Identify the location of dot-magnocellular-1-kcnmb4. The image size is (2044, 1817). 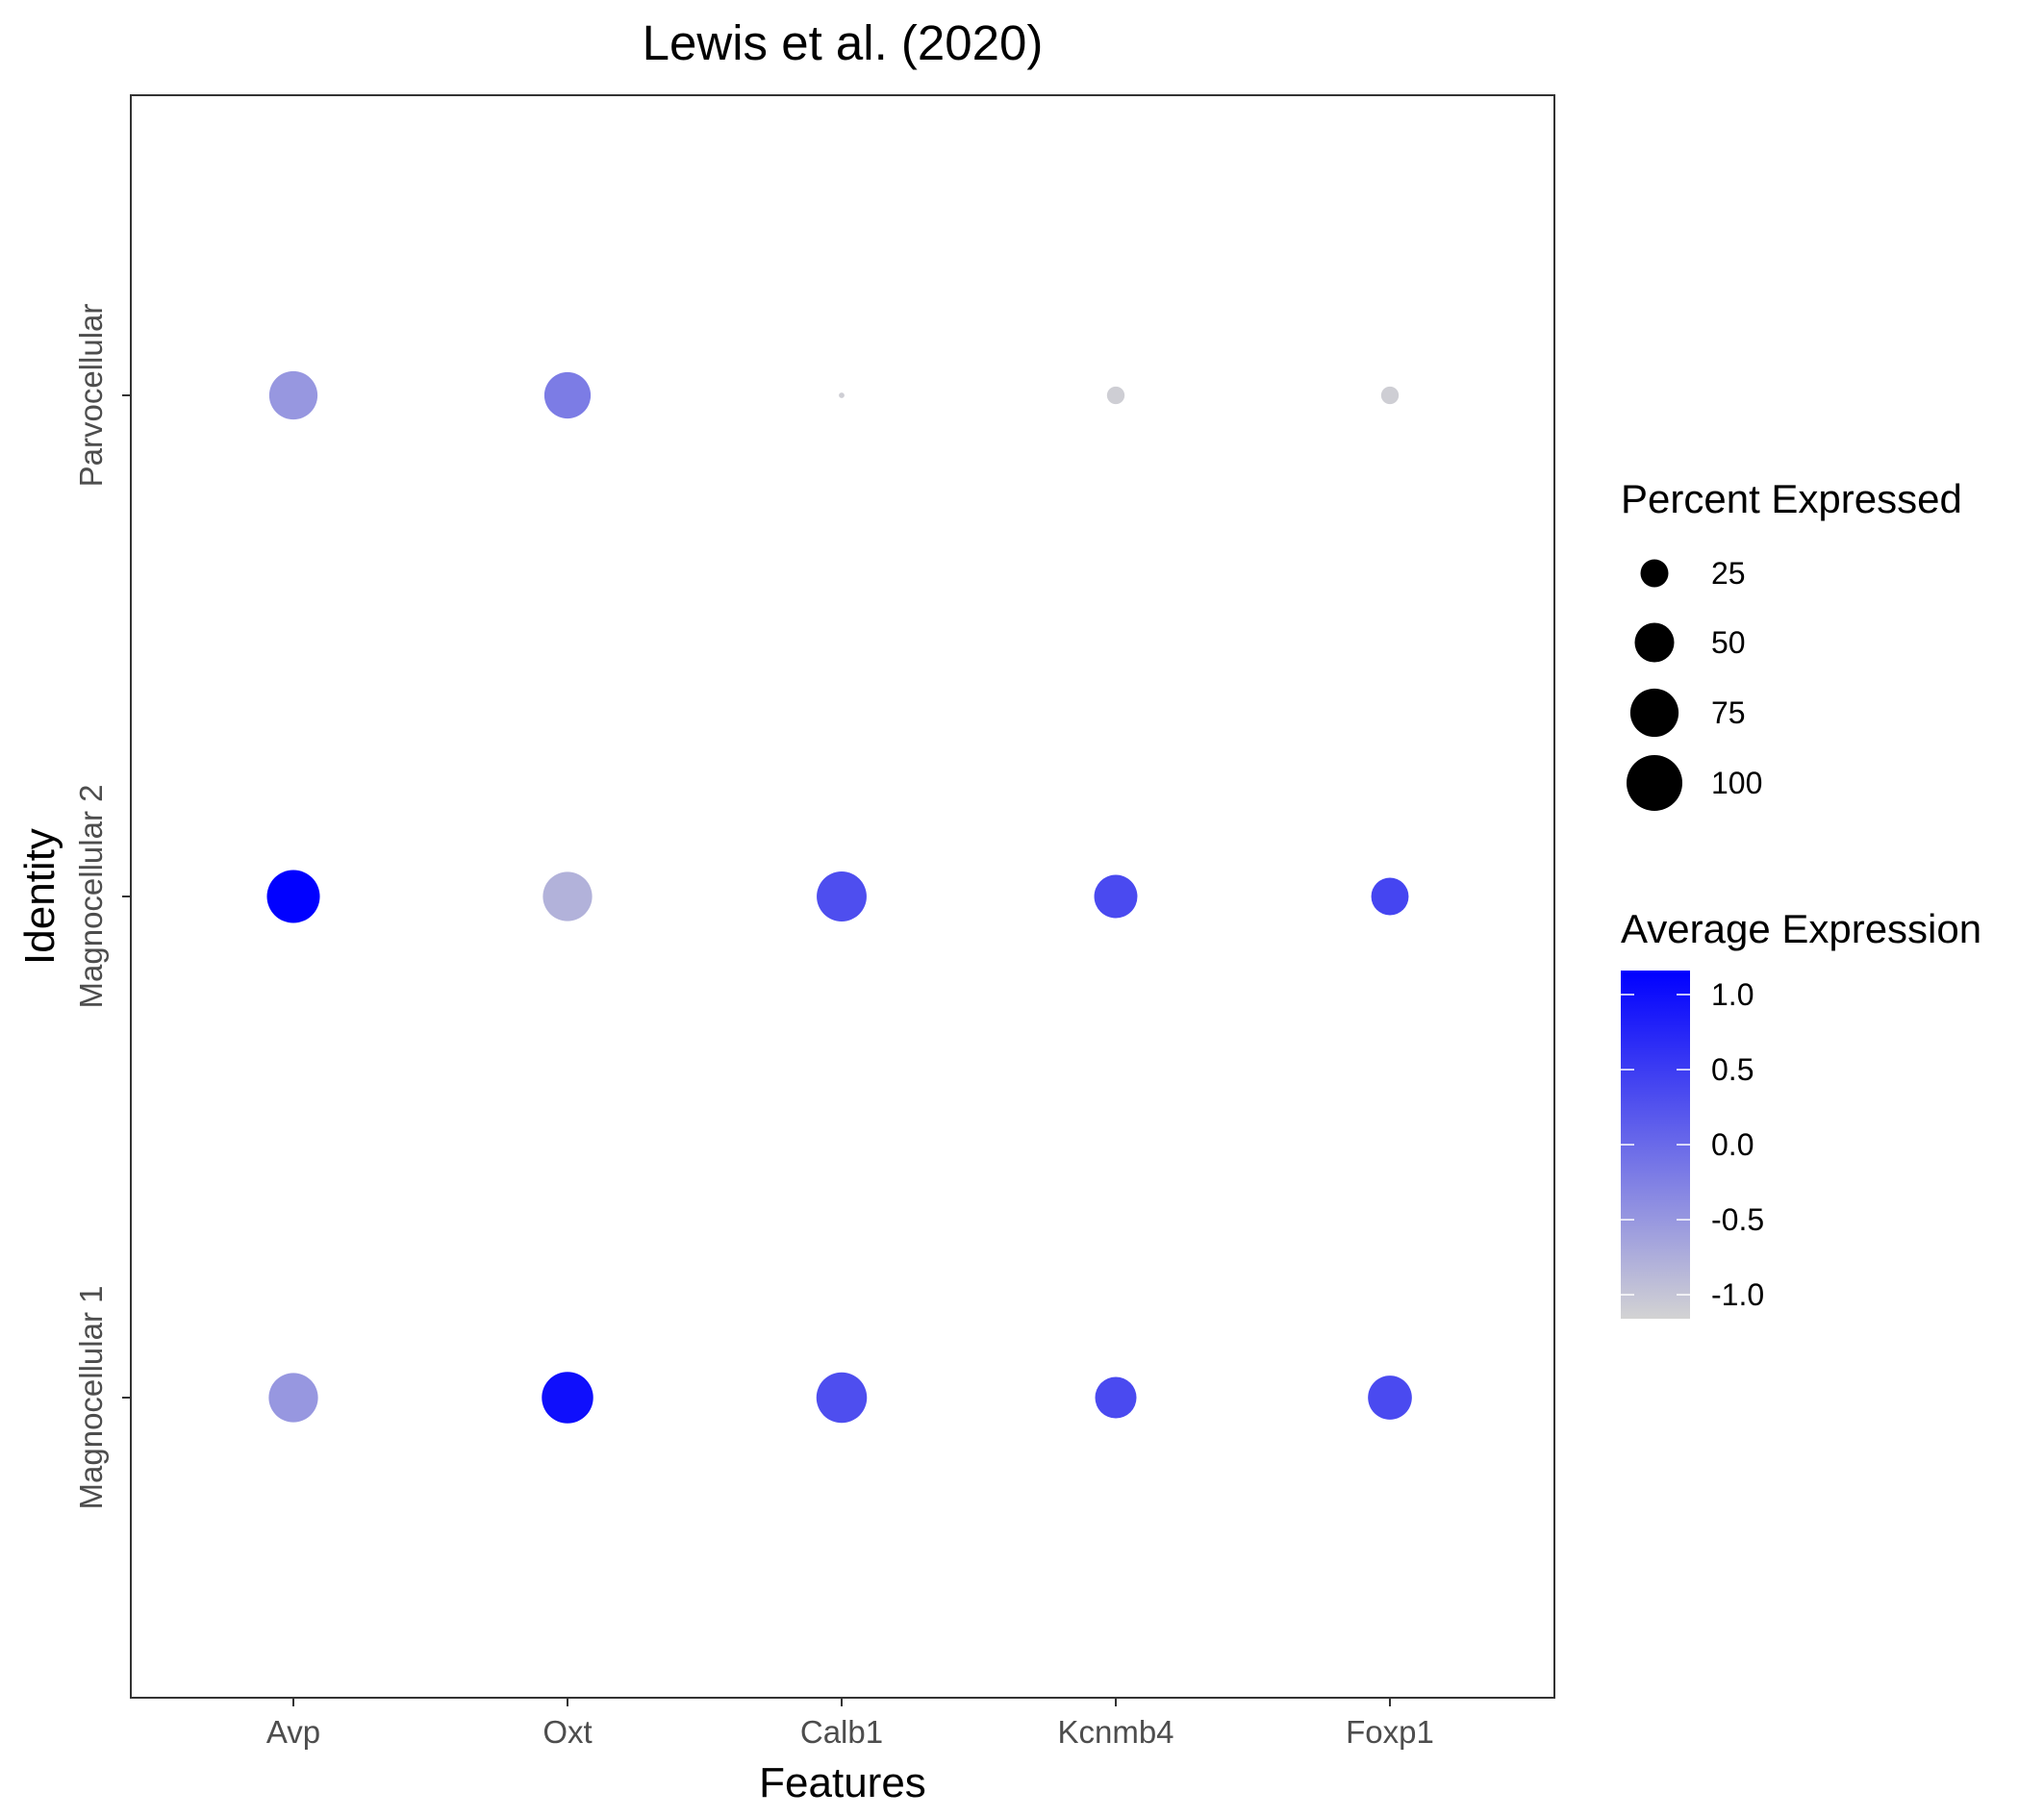
(1116, 1397).